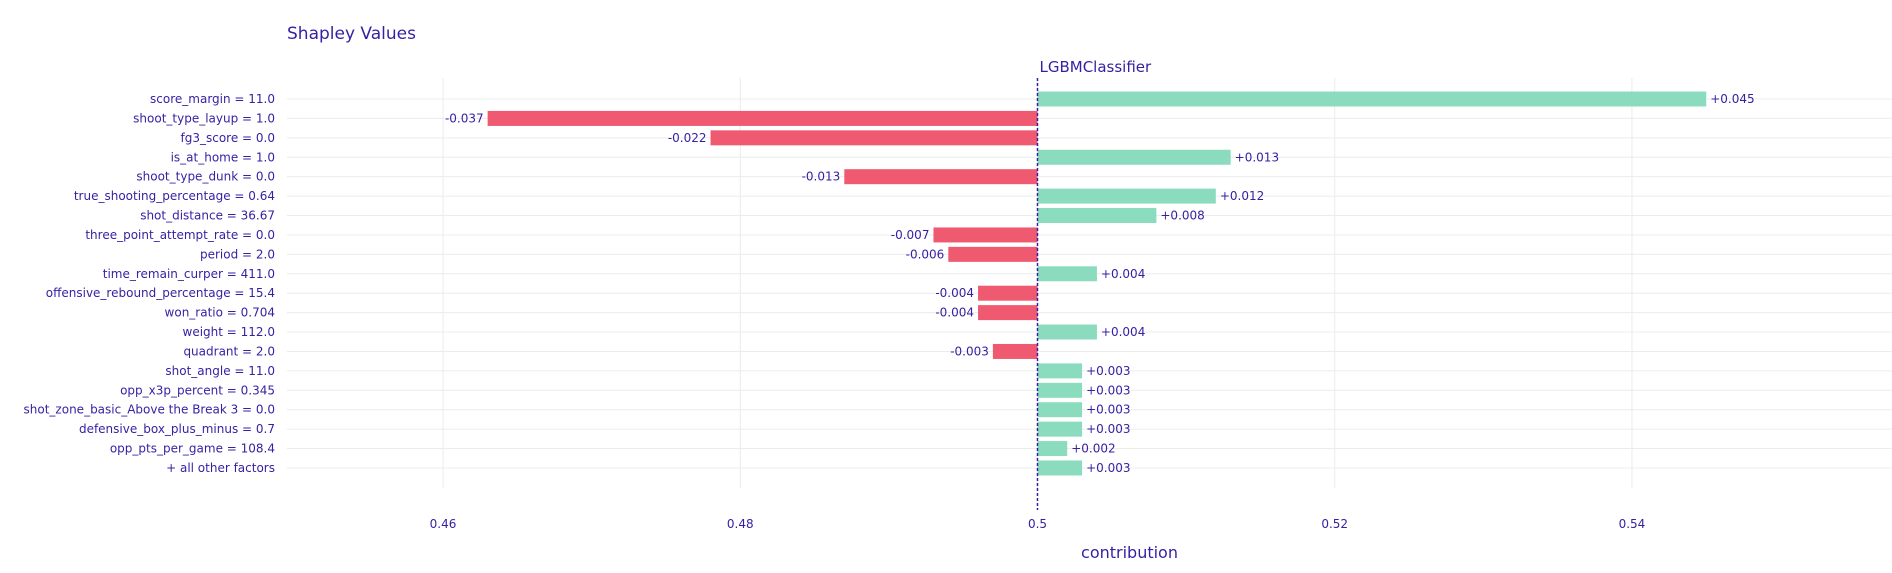 The image size is (1892, 573). I want to click on bar-value-label: -0.037, so click(464, 118).